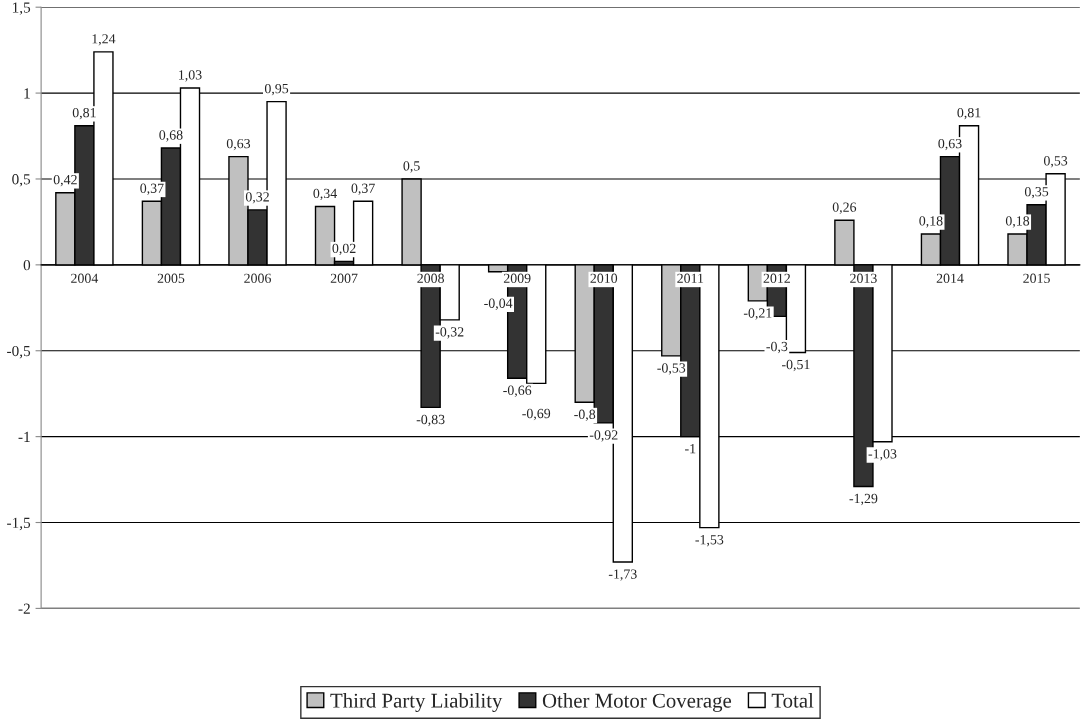 This screenshot has width=1082, height=720. What do you see at coordinates (171, 278) in the screenshot?
I see `x-tick-label: 2005` at bounding box center [171, 278].